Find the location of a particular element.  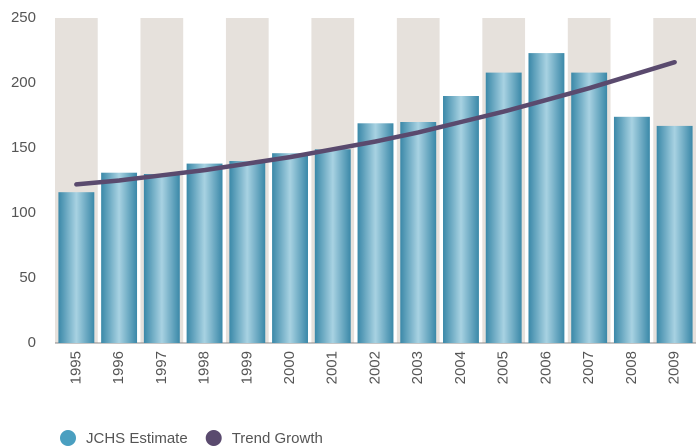

y-tick-label: 0 is located at coordinates (32, 342).